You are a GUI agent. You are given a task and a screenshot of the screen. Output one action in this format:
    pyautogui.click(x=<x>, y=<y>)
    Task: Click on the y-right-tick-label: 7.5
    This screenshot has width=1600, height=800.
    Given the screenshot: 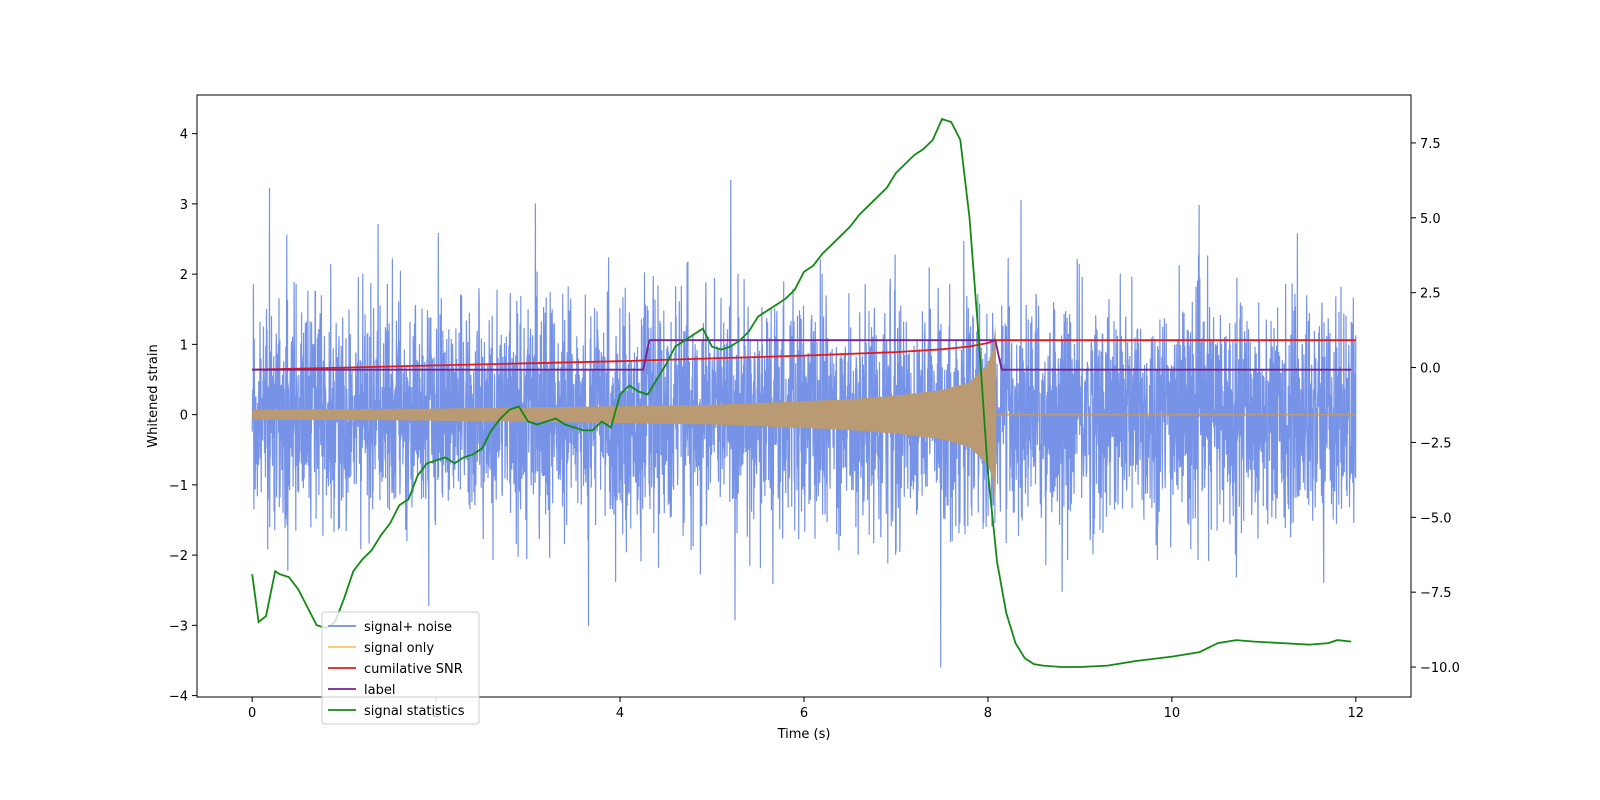 What is the action you would take?
    pyautogui.click(x=1430, y=144)
    